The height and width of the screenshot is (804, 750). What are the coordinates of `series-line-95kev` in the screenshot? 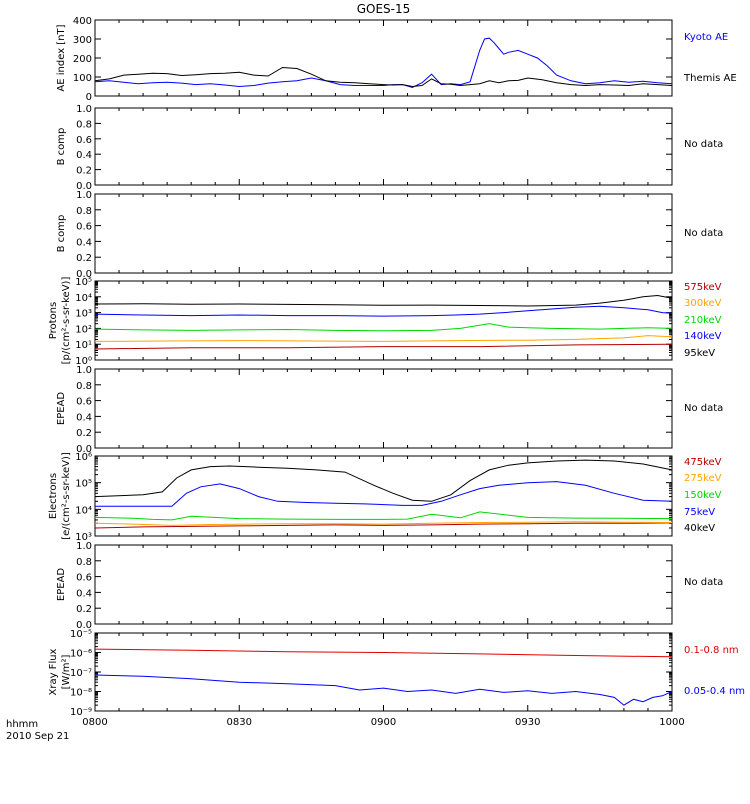 It's located at (383, 300).